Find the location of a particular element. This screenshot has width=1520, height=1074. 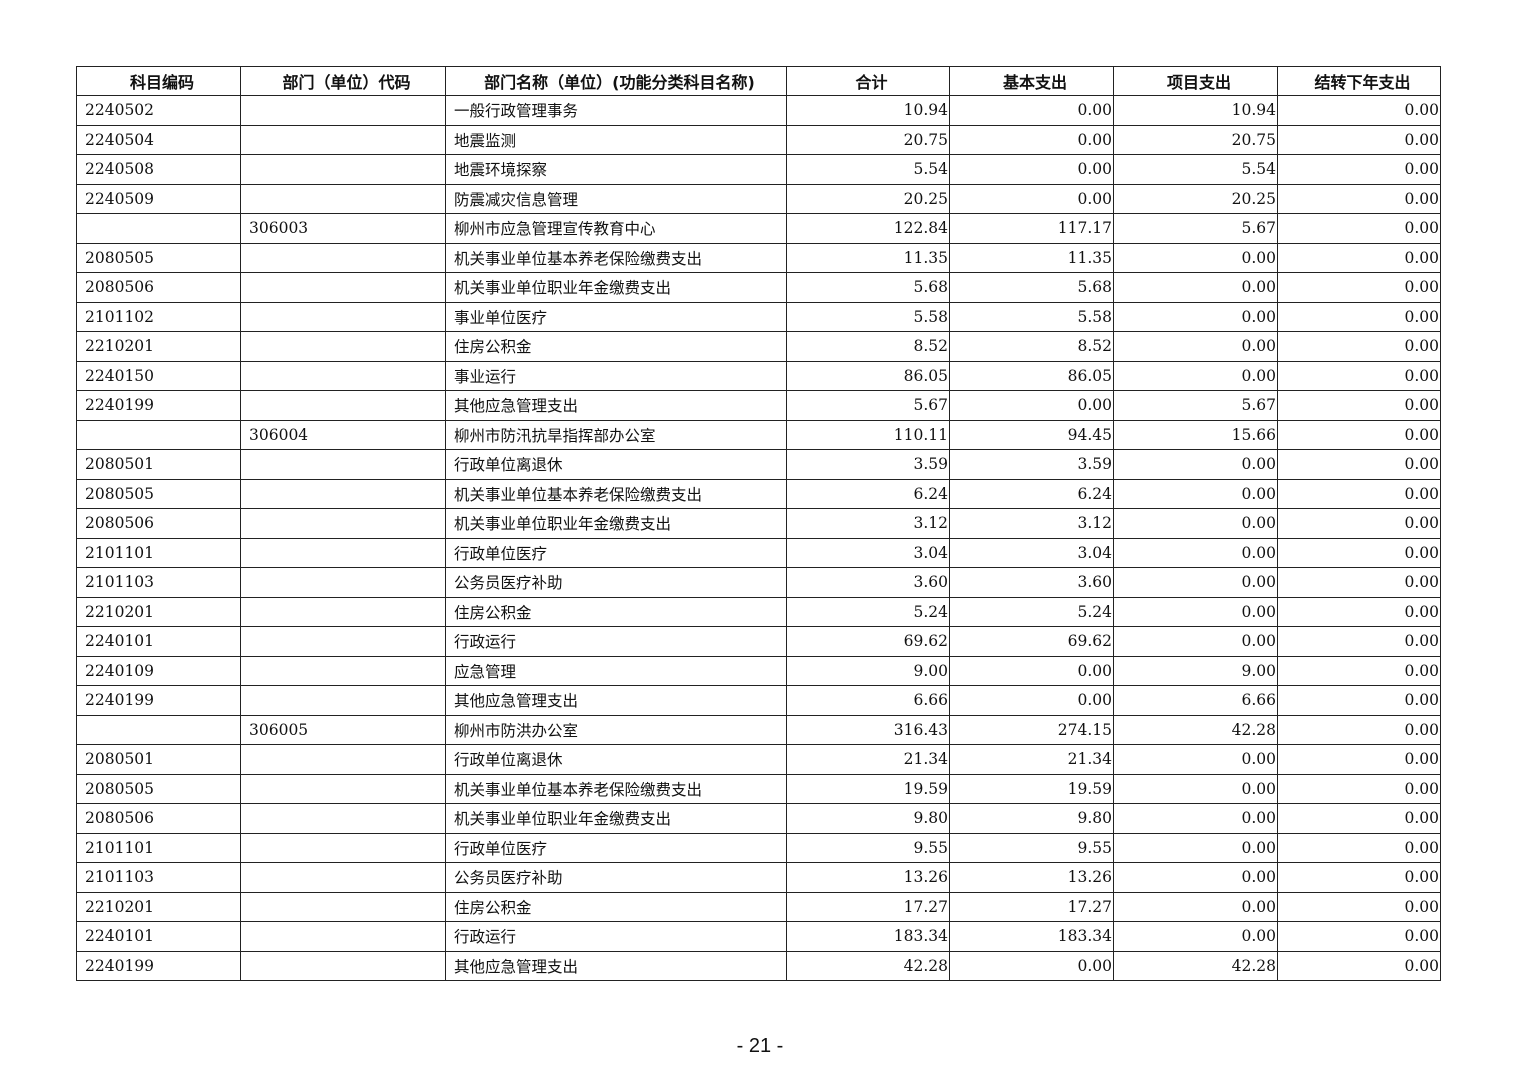

table-row: 2080506 机关事业单位职业年金缴费支出 9.80 9.80 0.00 0.00 is located at coordinates (758, 818).